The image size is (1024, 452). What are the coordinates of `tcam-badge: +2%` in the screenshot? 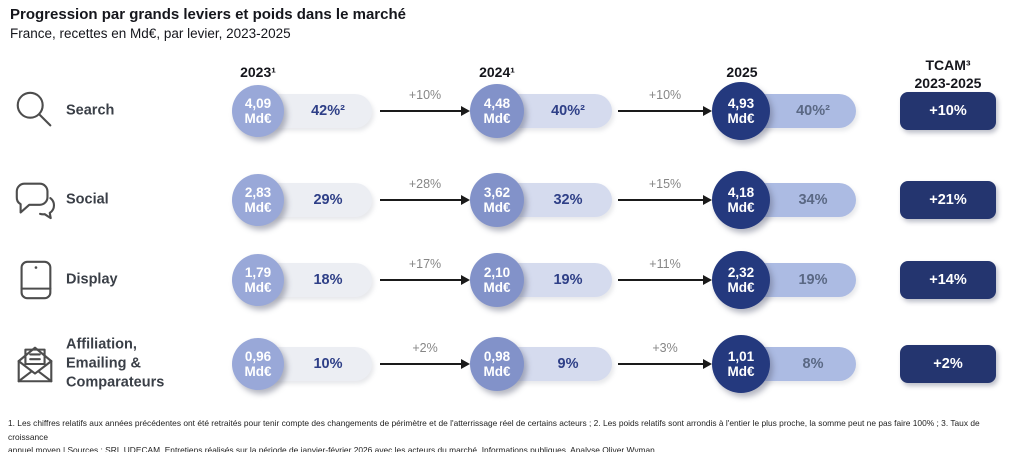 It's located at (948, 364).